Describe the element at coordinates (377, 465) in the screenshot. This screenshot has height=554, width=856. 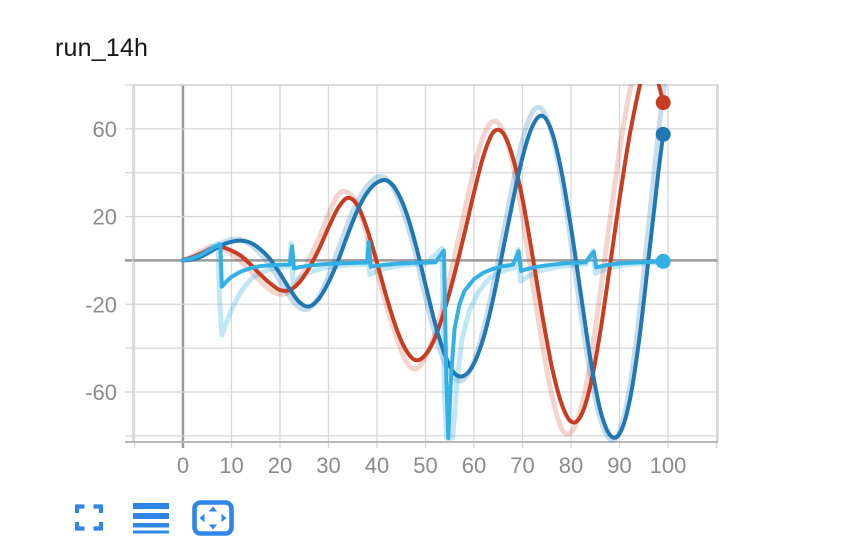
I see `x-tick-label: 40` at that location.